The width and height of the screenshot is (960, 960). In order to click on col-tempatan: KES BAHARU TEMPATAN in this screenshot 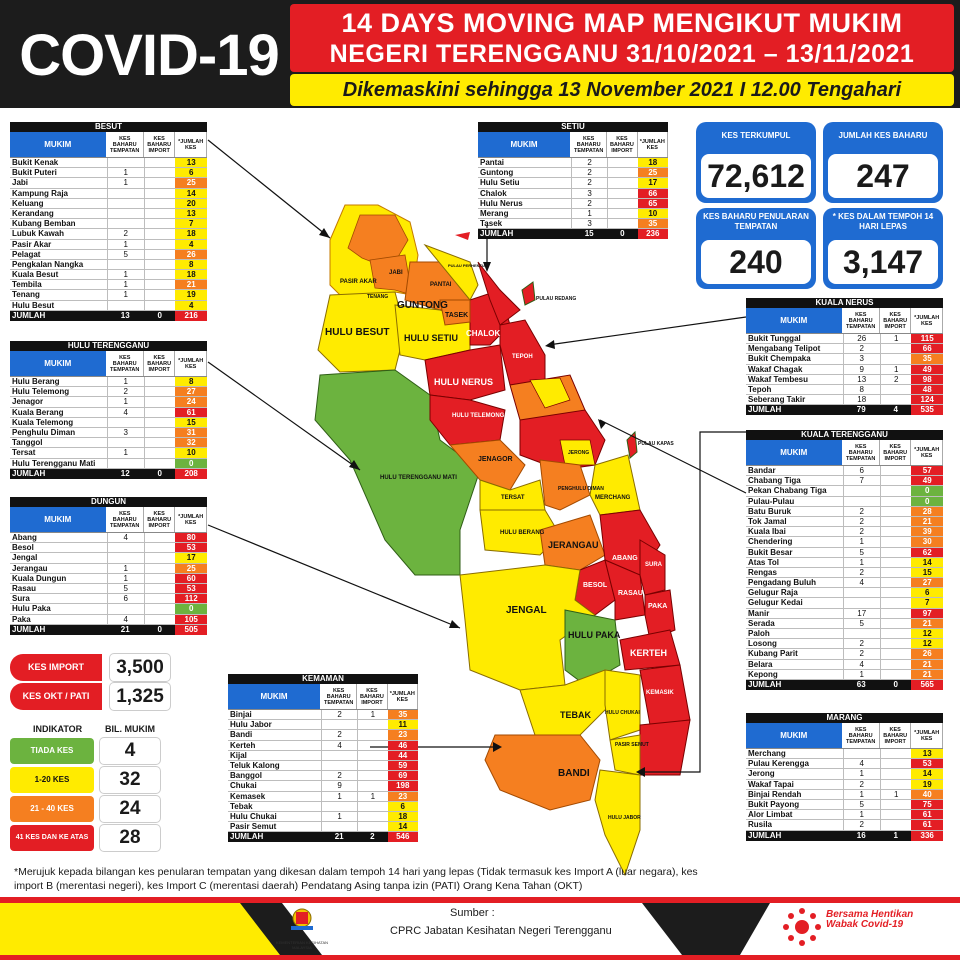, I will do `click(125, 519)`.